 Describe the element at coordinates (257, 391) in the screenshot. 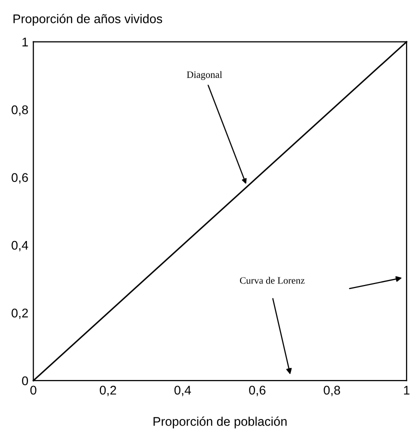

I see `x-tick-label: 0,6` at that location.